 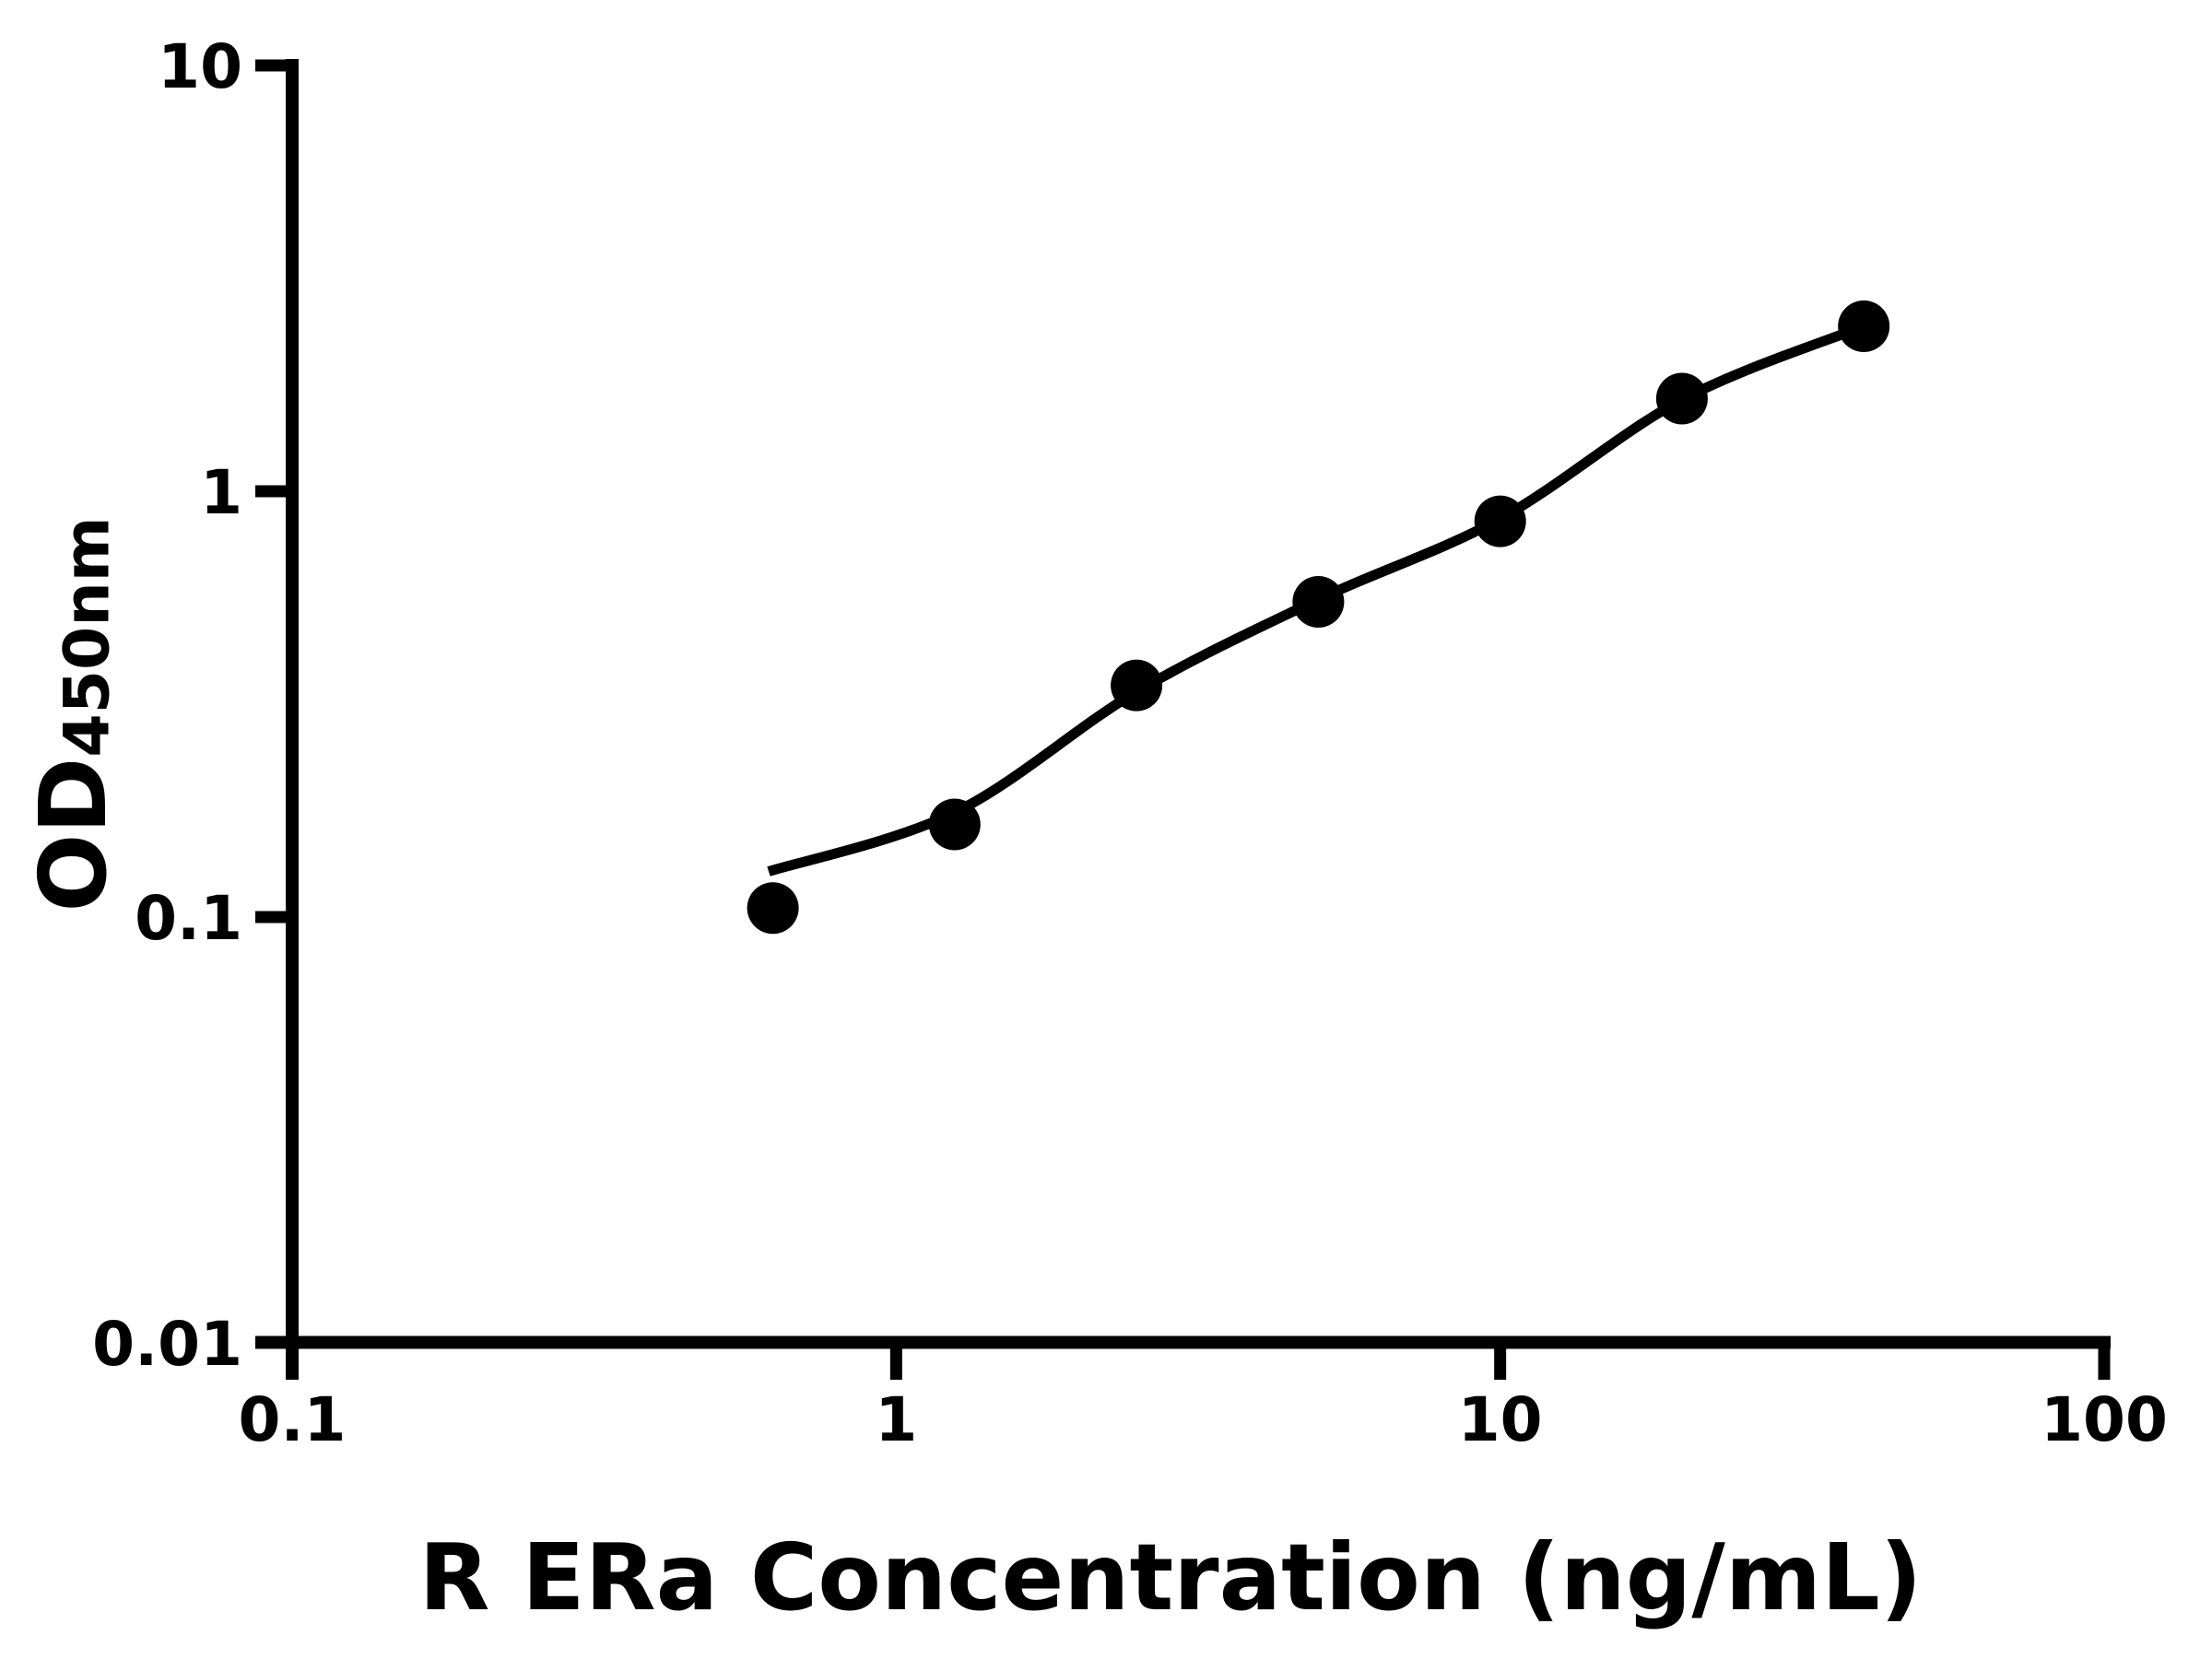 I want to click on x-tick-label: 100, so click(x=2104, y=1419).